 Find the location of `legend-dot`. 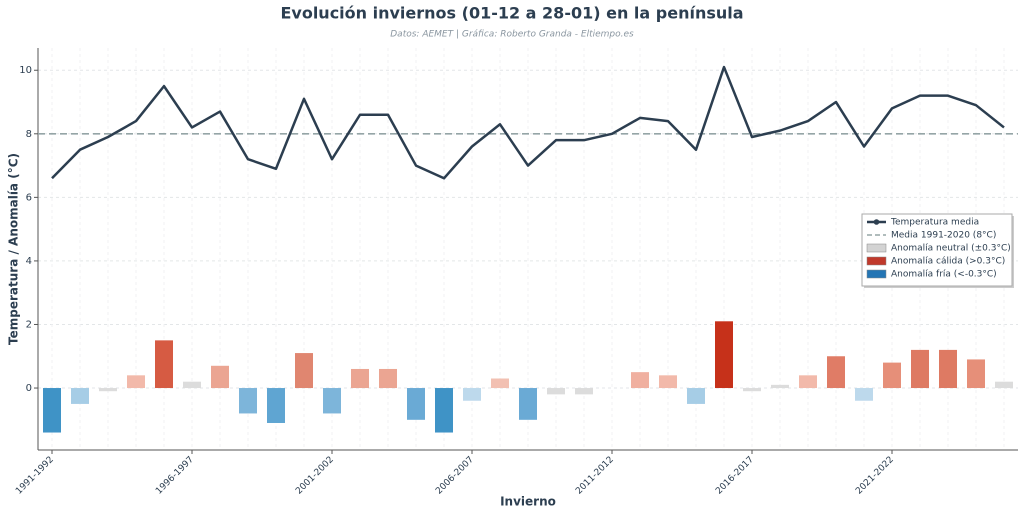

legend-dot is located at coordinates (876, 222).